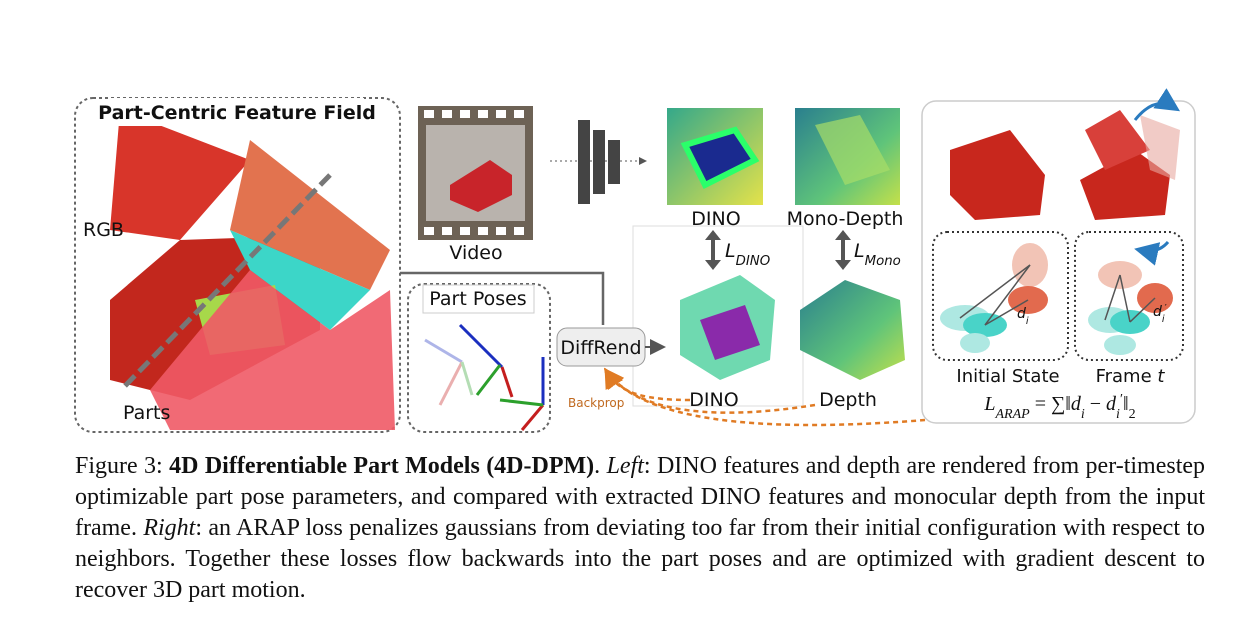 Image resolution: width=1235 pixels, height=628 pixels. I want to click on distance-prime: di′, so click(1160, 314).